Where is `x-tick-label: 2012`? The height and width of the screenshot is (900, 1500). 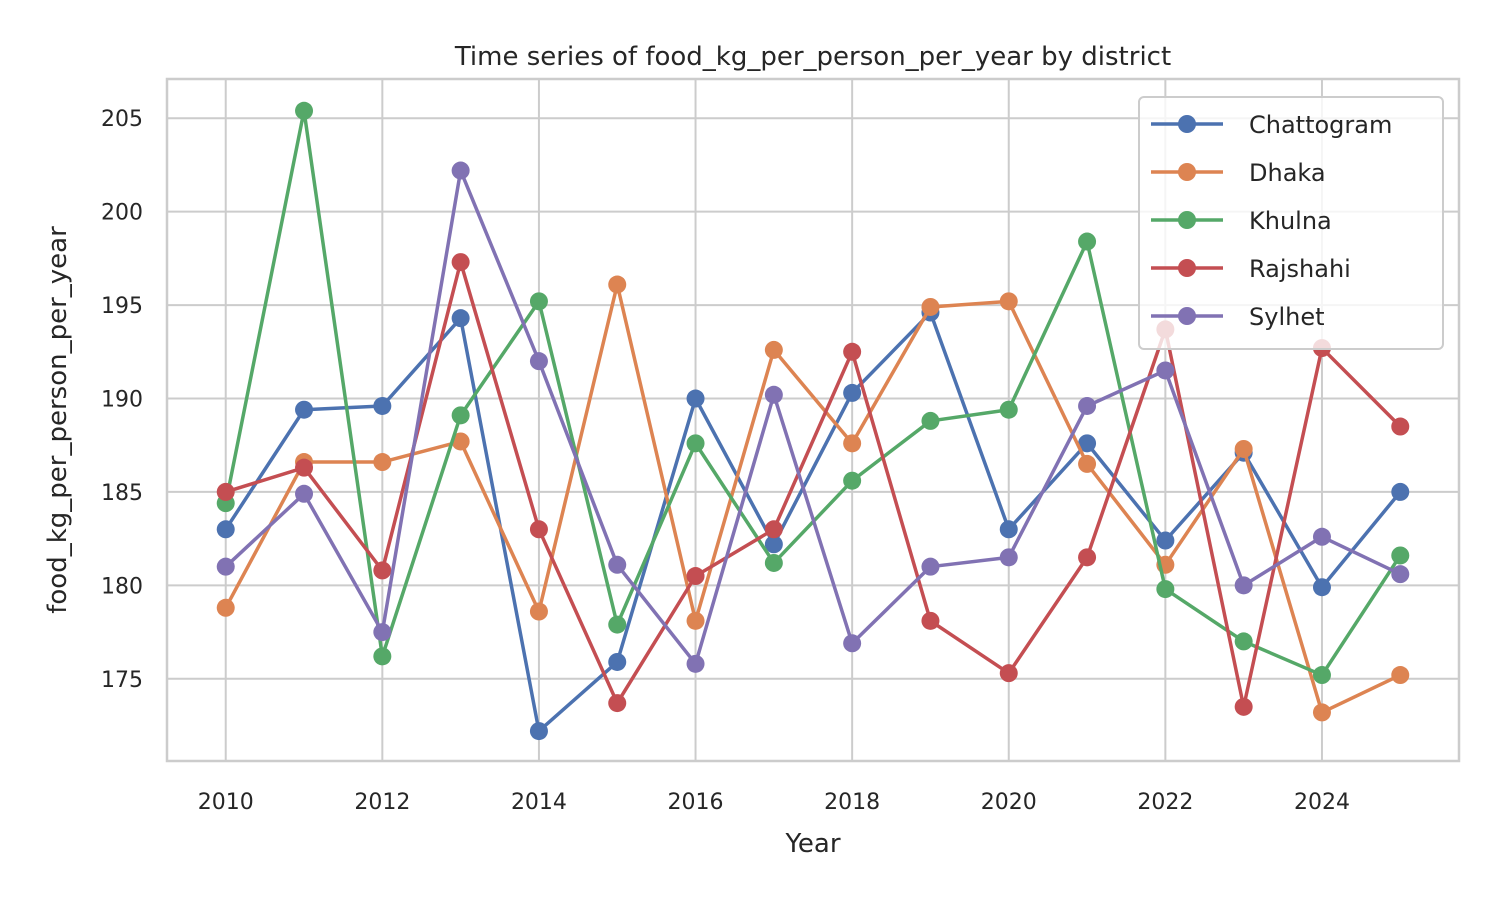 x-tick-label: 2012 is located at coordinates (382, 802).